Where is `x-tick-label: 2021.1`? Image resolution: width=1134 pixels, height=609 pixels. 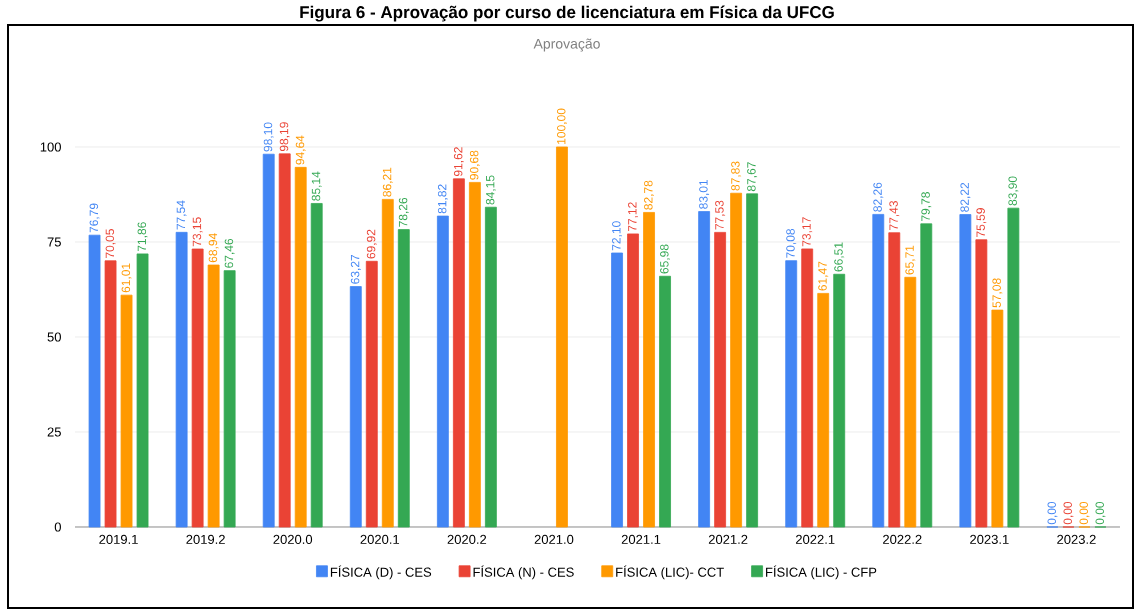 x-tick-label: 2021.1 is located at coordinates (641, 539).